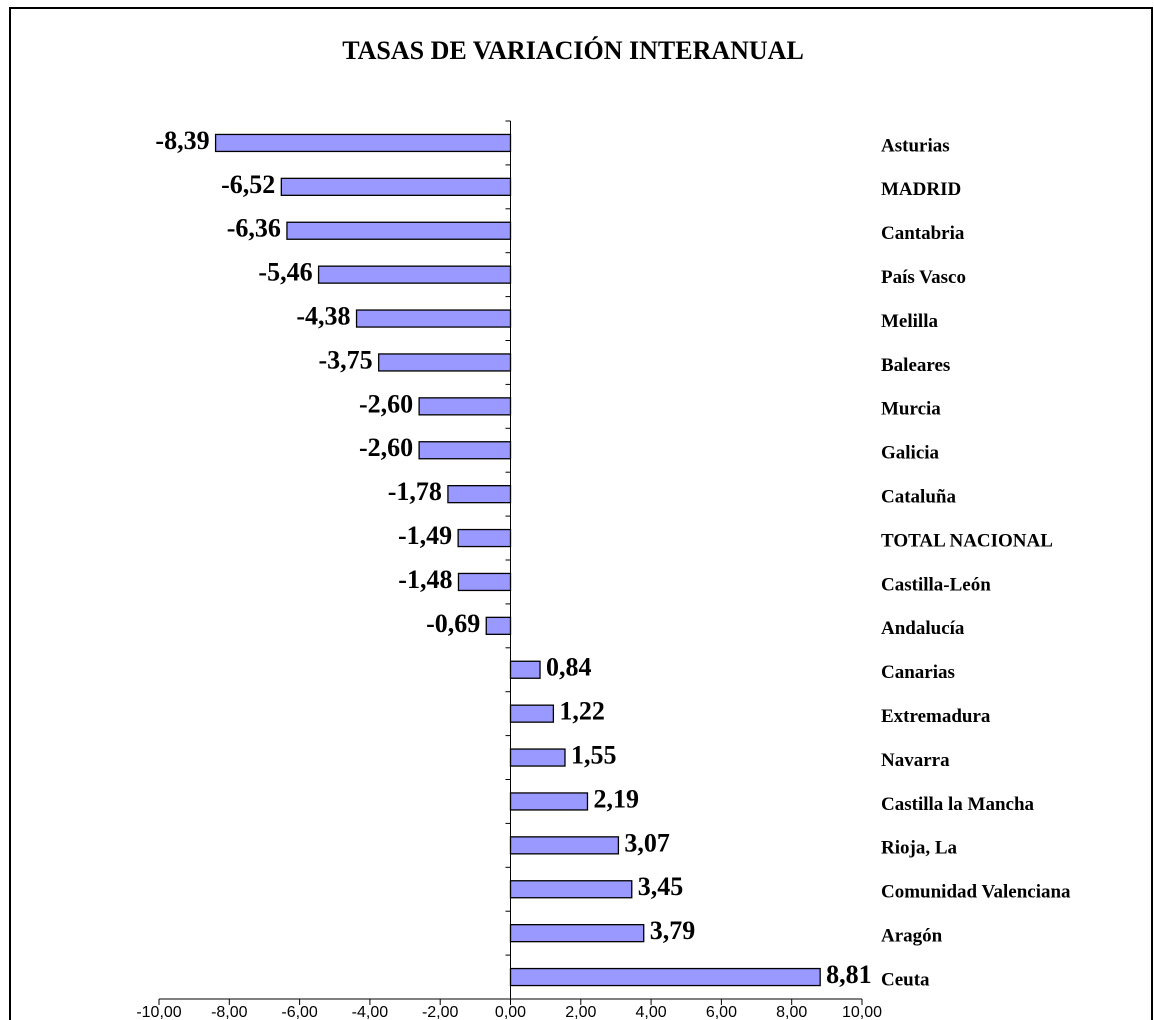 This screenshot has width=1154, height=1020. Describe the element at coordinates (594, 755) in the screenshot. I see `value-label: 1,55` at that location.